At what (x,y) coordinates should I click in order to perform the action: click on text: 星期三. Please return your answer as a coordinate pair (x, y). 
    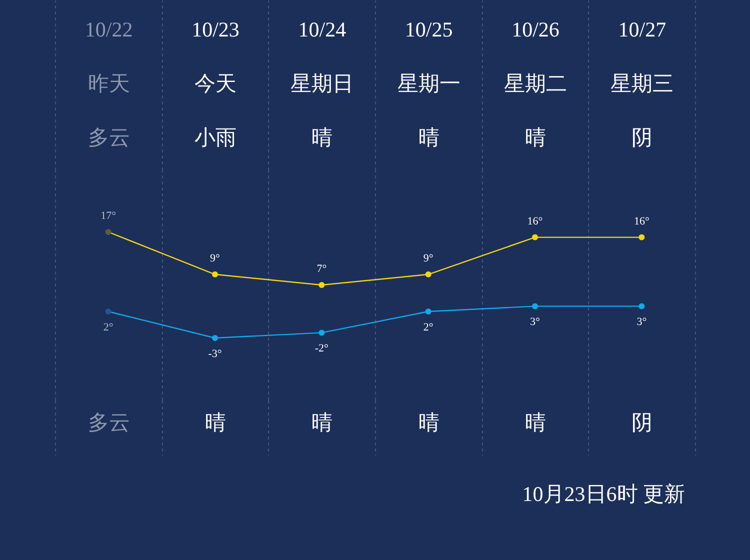
    Looking at the image, I should click on (642, 84).